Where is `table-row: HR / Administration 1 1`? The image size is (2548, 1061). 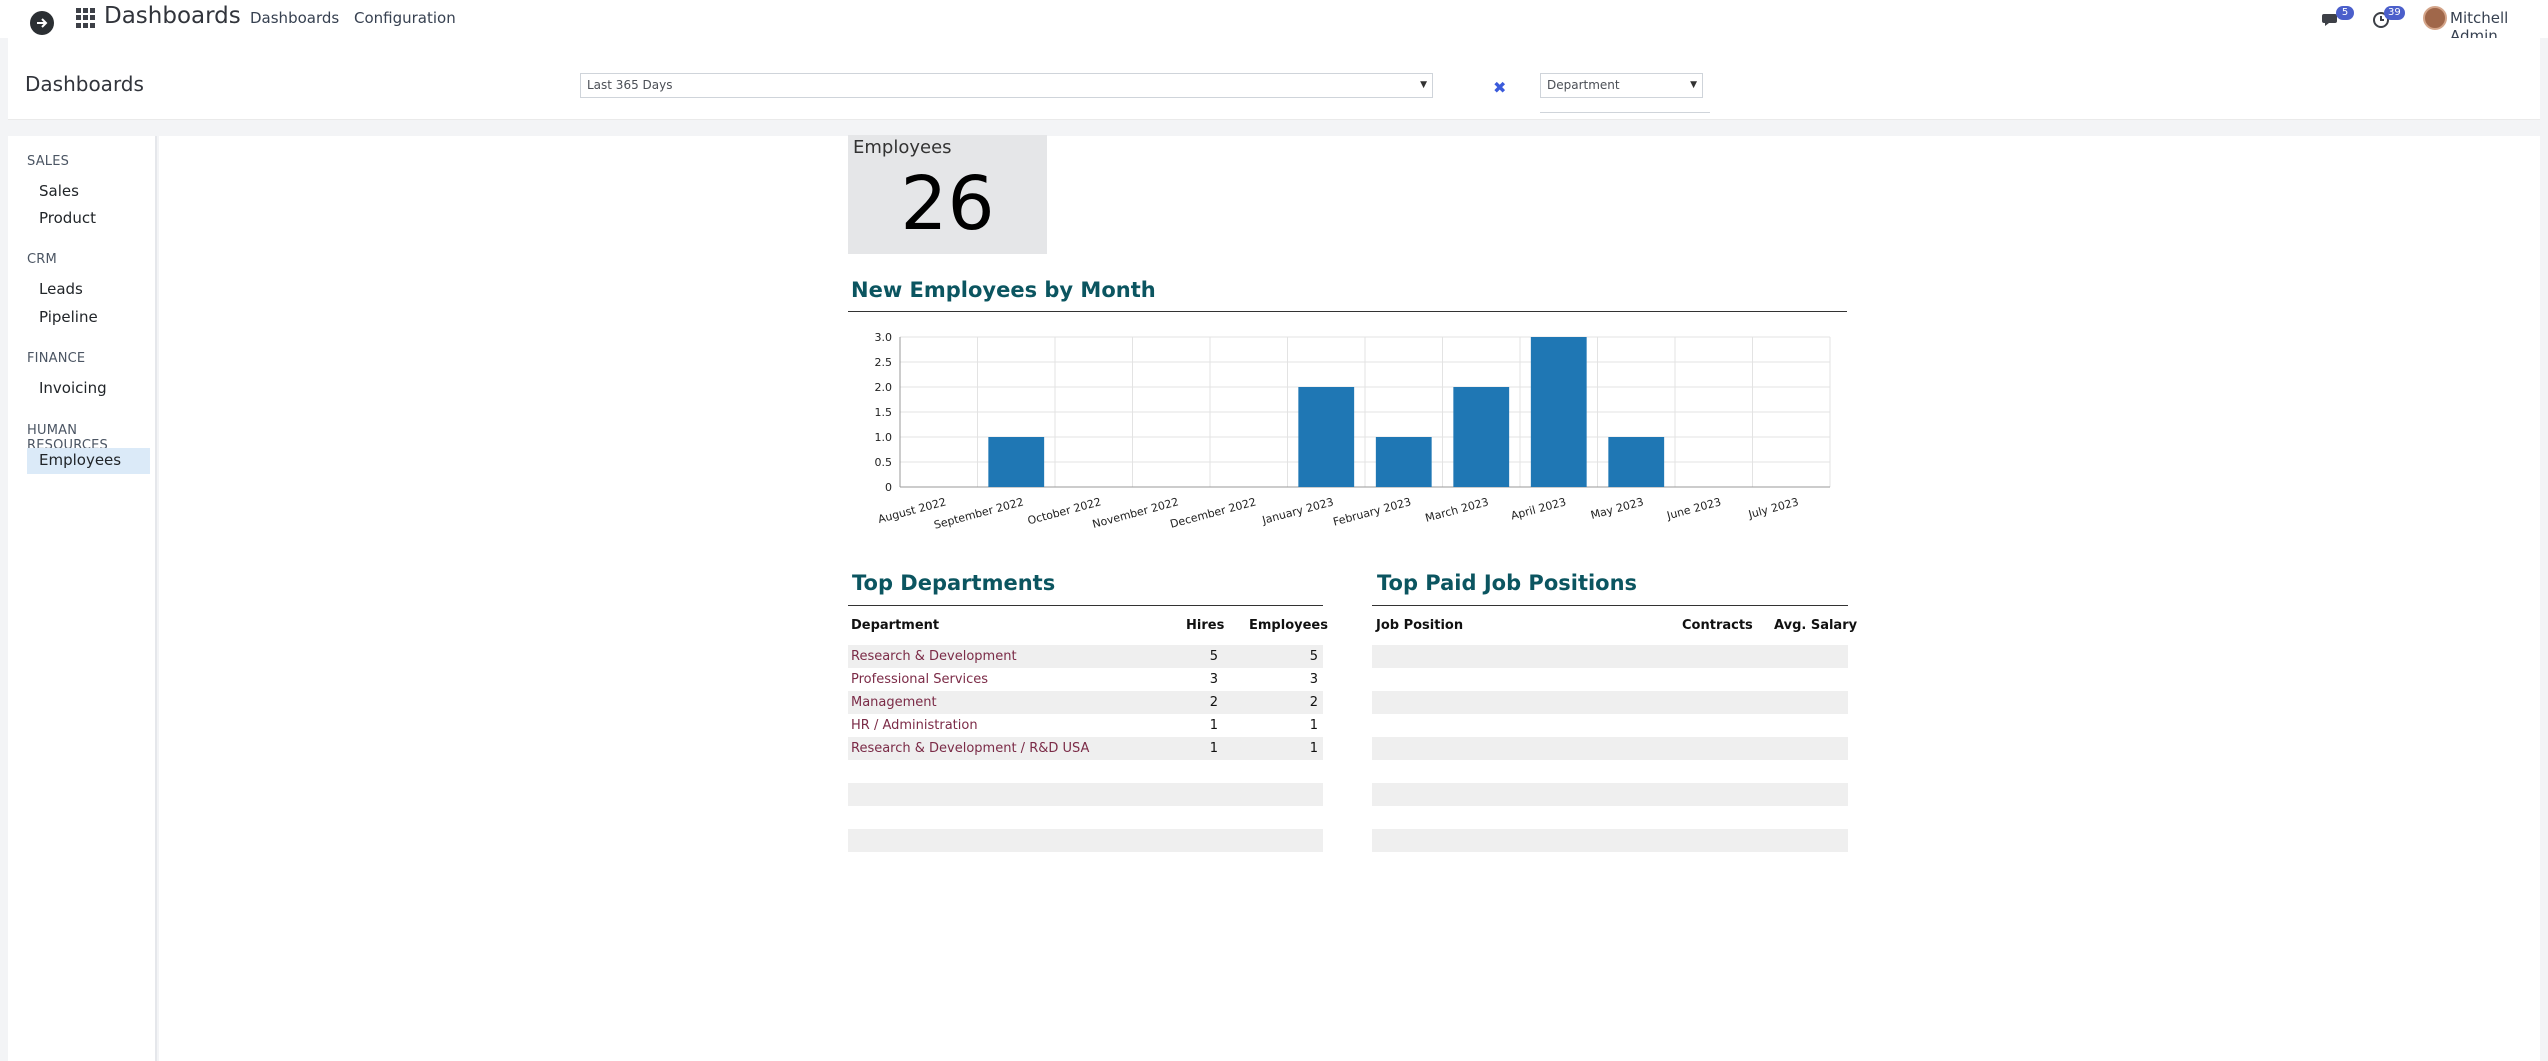 table-row: HR / Administration 1 1 is located at coordinates (1085, 725).